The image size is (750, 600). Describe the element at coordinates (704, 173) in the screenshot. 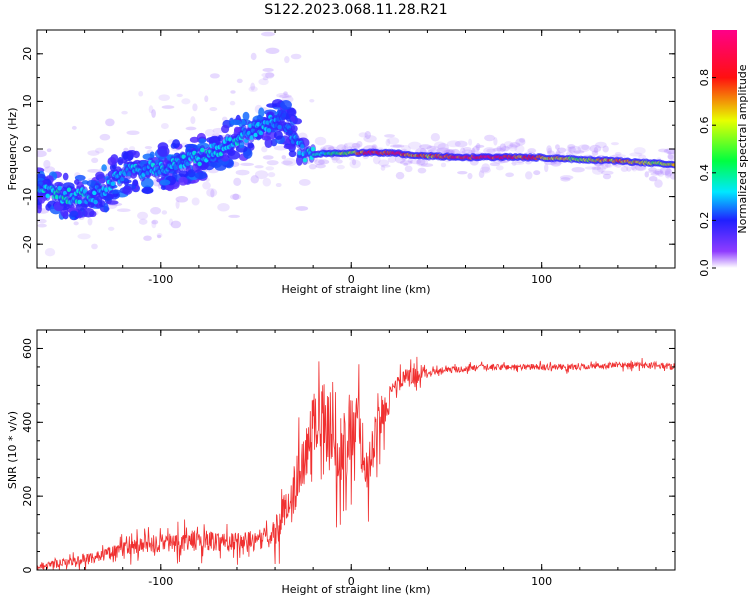

I see `colorbar-tick-label: 0.4` at that location.